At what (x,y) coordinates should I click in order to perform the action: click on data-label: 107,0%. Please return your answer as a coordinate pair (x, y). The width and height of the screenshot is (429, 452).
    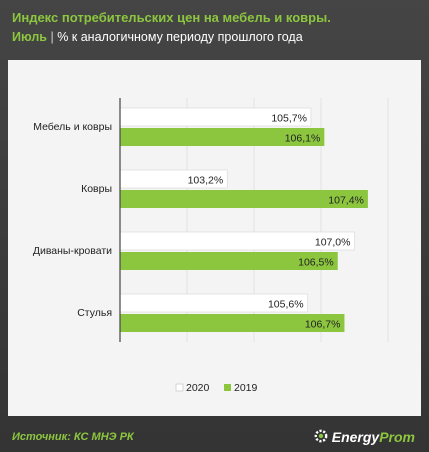
    Looking at the image, I should click on (333, 243).